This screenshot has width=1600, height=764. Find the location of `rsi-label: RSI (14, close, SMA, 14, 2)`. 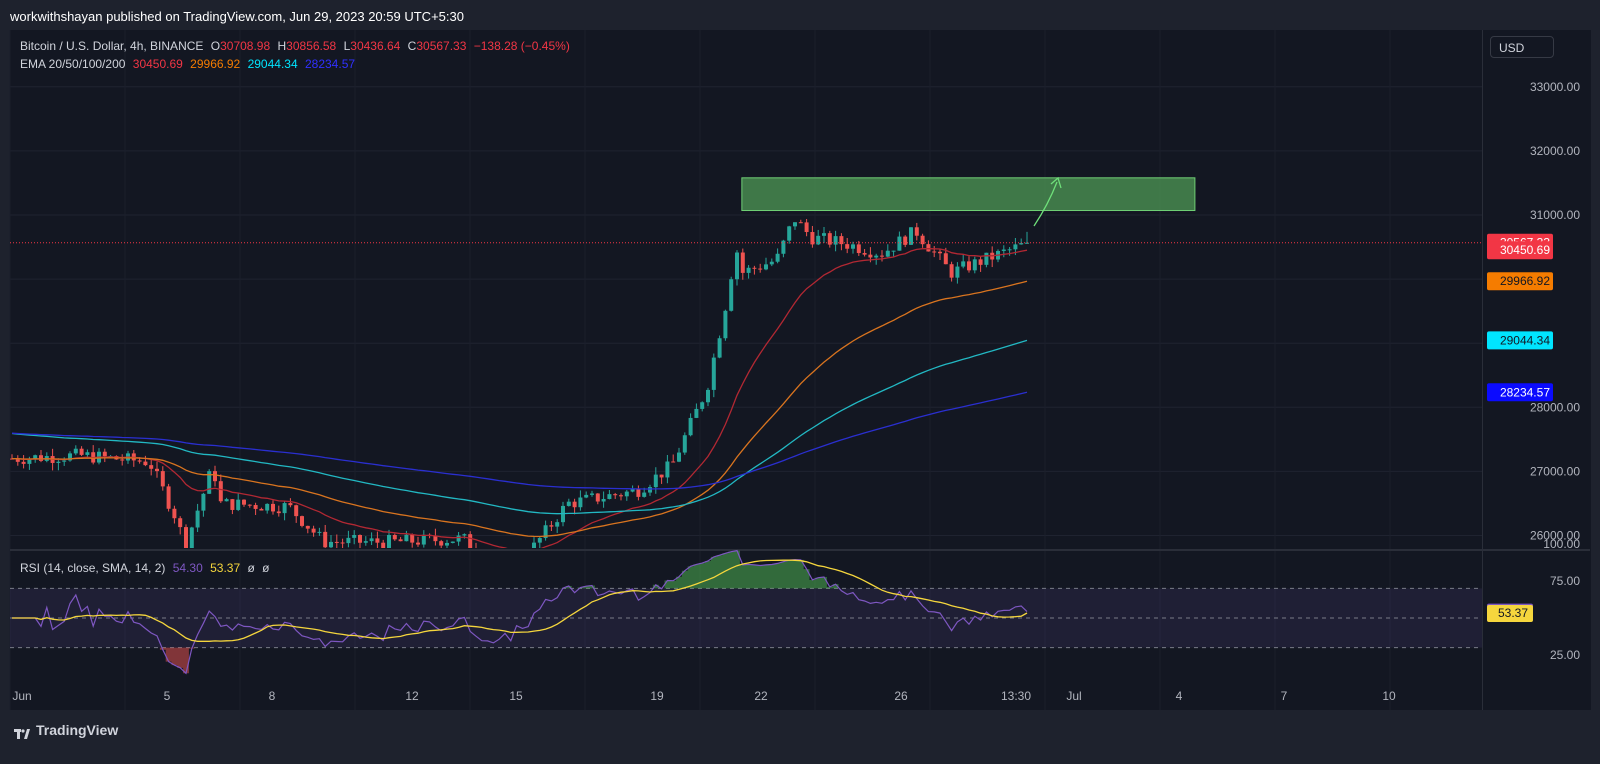

rsi-label: RSI (14, close, SMA, 14, 2) is located at coordinates (93, 568).